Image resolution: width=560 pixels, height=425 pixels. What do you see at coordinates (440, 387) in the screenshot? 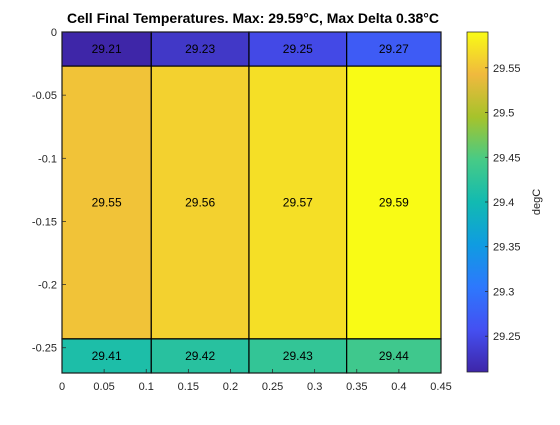
I see `x-tick-label: 0.45` at bounding box center [440, 387].